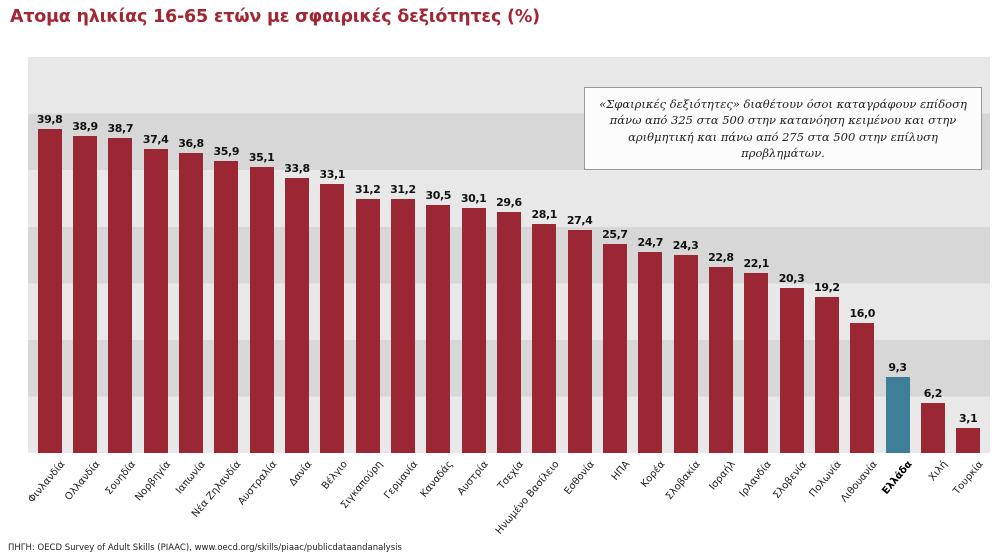 The width and height of the screenshot is (992, 558). What do you see at coordinates (721, 492) in the screenshot?
I see `x-label-cell: Ισραήλ` at bounding box center [721, 492].